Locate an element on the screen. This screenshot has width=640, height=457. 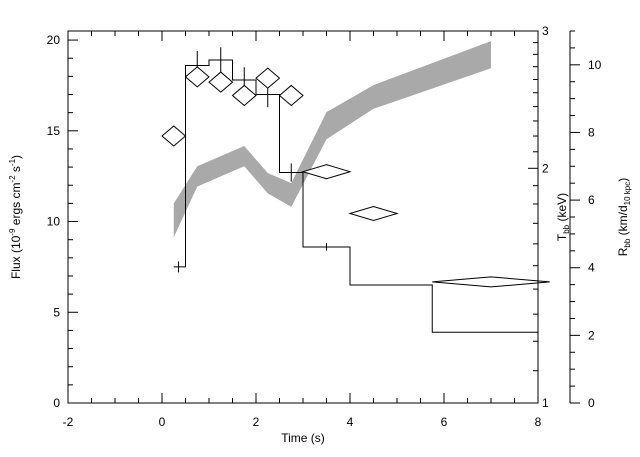
flux-tick-label: 15 is located at coordinates (54, 131).